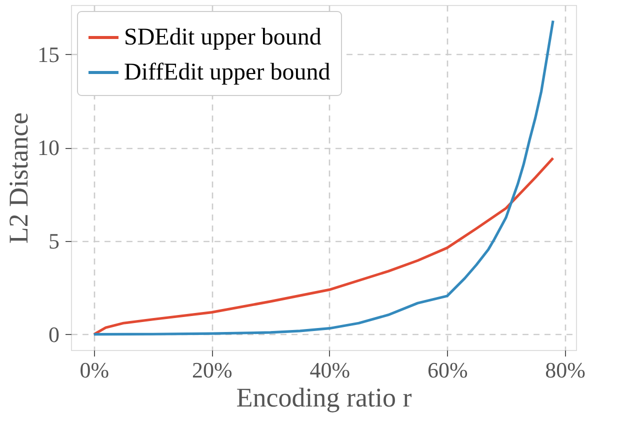 The height and width of the screenshot is (437, 627). What do you see at coordinates (447, 370) in the screenshot?
I see `x-tick-label: 60%` at bounding box center [447, 370].